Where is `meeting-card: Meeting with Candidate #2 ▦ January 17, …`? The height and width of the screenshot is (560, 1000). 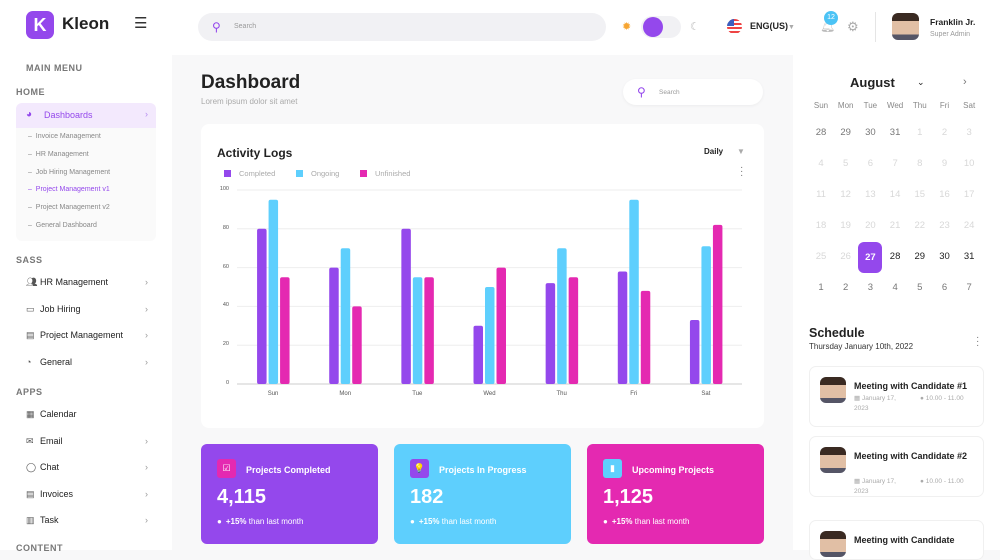 meeting-card: Meeting with Candidate #2 ▦ January 17, … is located at coordinates (896, 466).